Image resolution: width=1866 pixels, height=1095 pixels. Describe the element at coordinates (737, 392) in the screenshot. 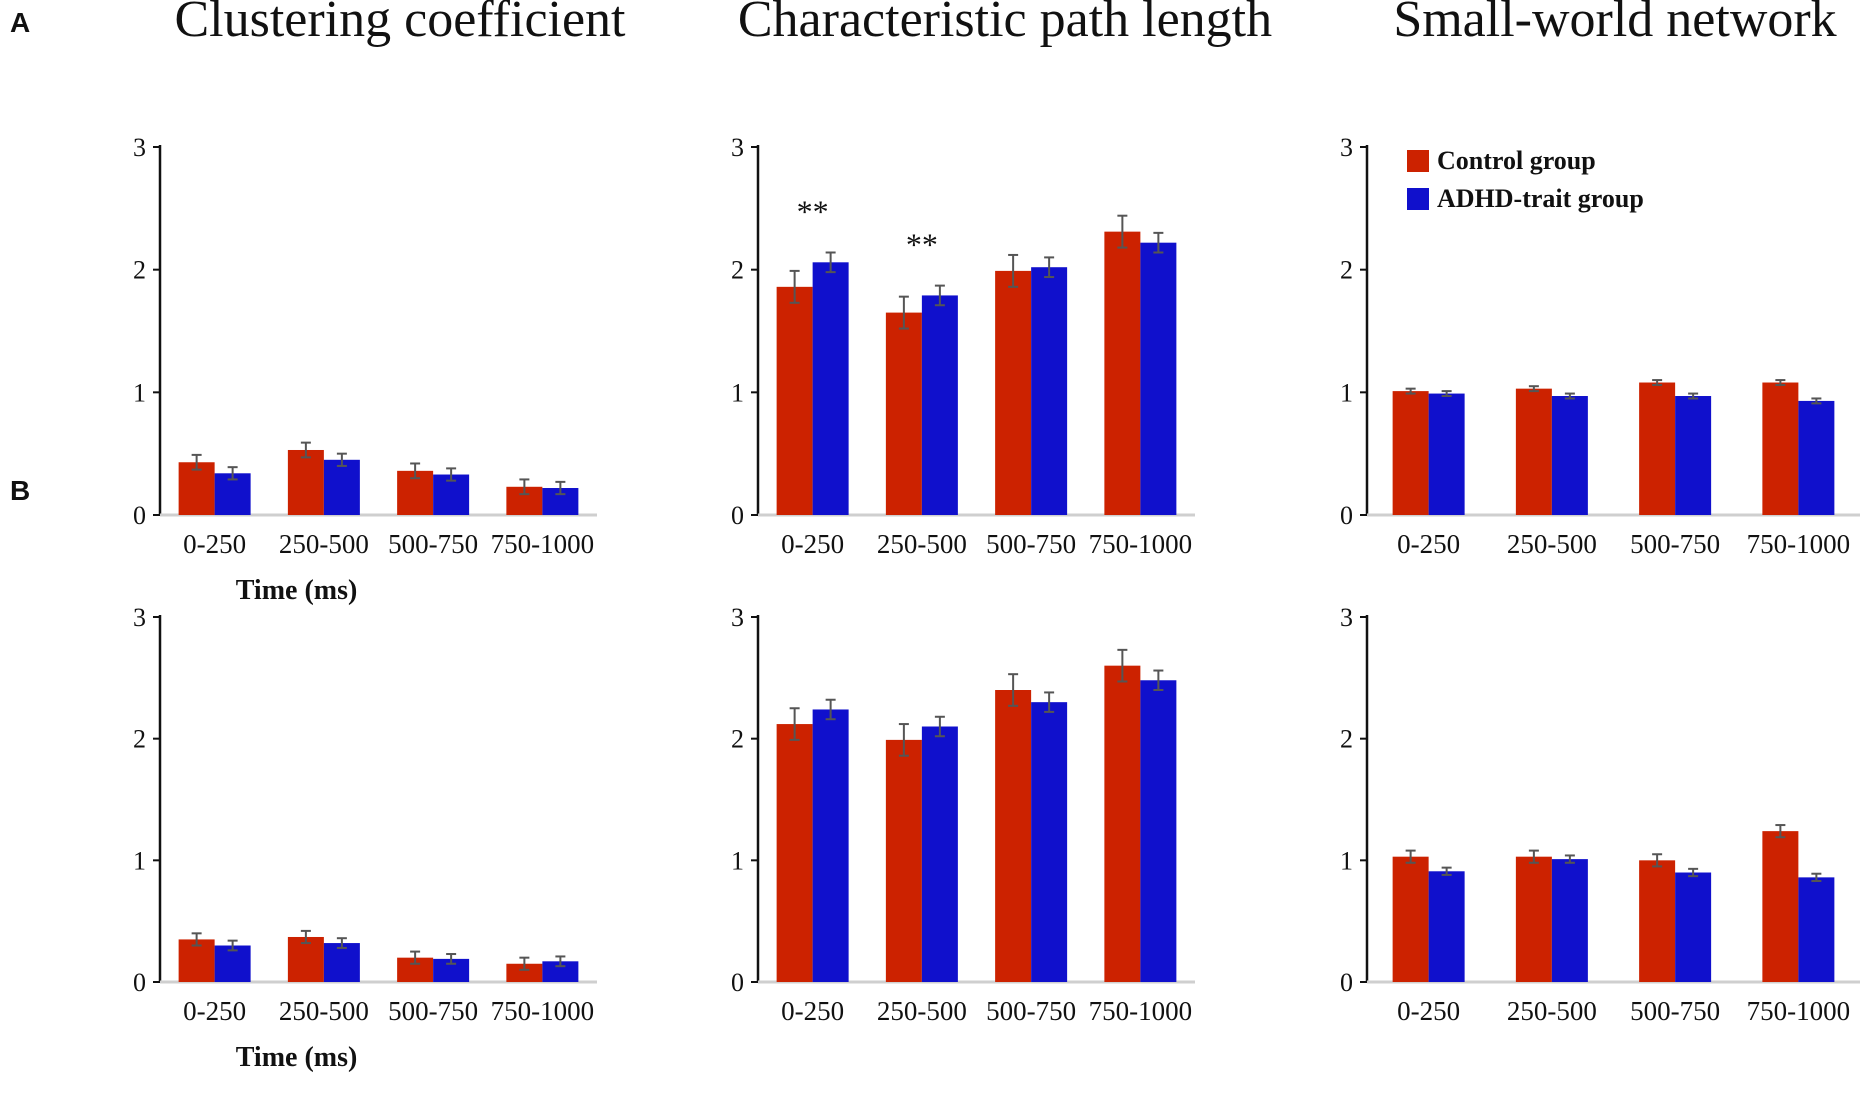

I see `chart-a-characteristic-path-length-y-tick-label: 1` at that location.